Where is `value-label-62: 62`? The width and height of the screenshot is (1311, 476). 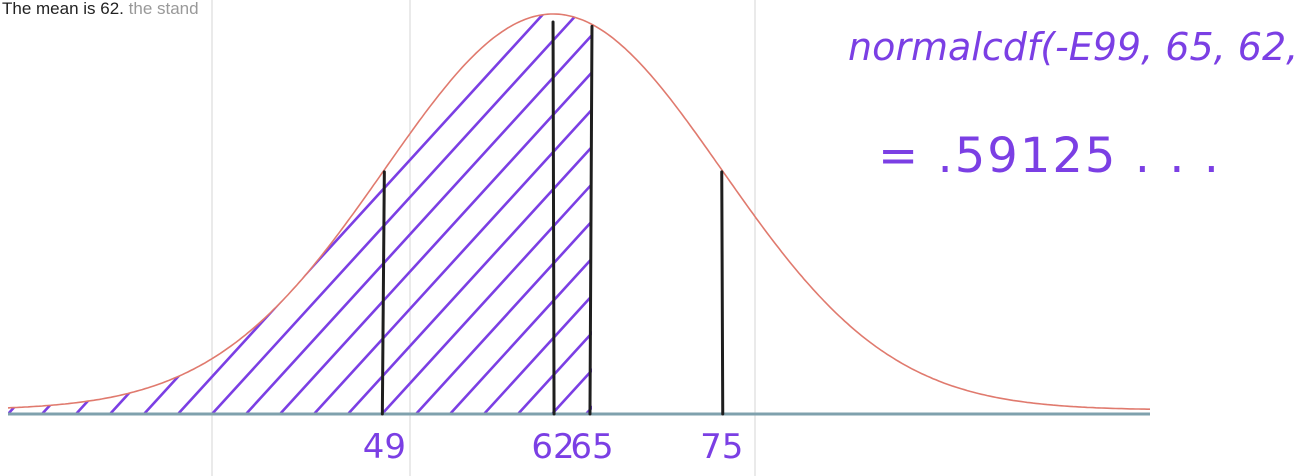 value-label-62: 62 is located at coordinates (552, 447).